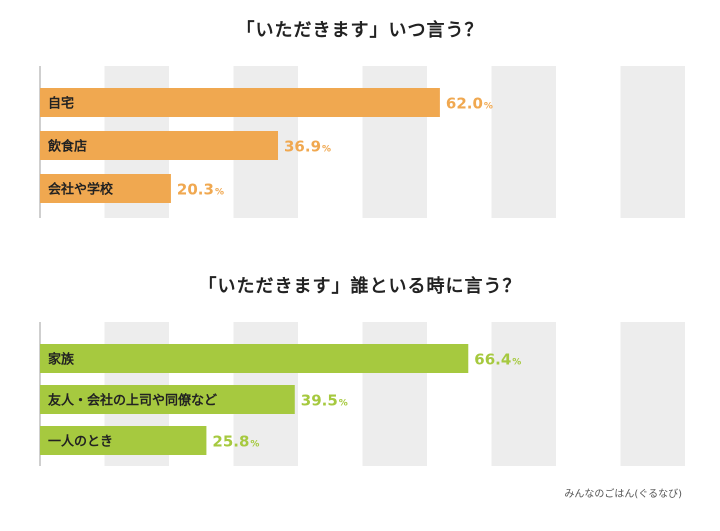 This screenshot has height=531, width=720. What do you see at coordinates (200, 190) in the screenshot?
I see `data-label: 20.3%` at bounding box center [200, 190].